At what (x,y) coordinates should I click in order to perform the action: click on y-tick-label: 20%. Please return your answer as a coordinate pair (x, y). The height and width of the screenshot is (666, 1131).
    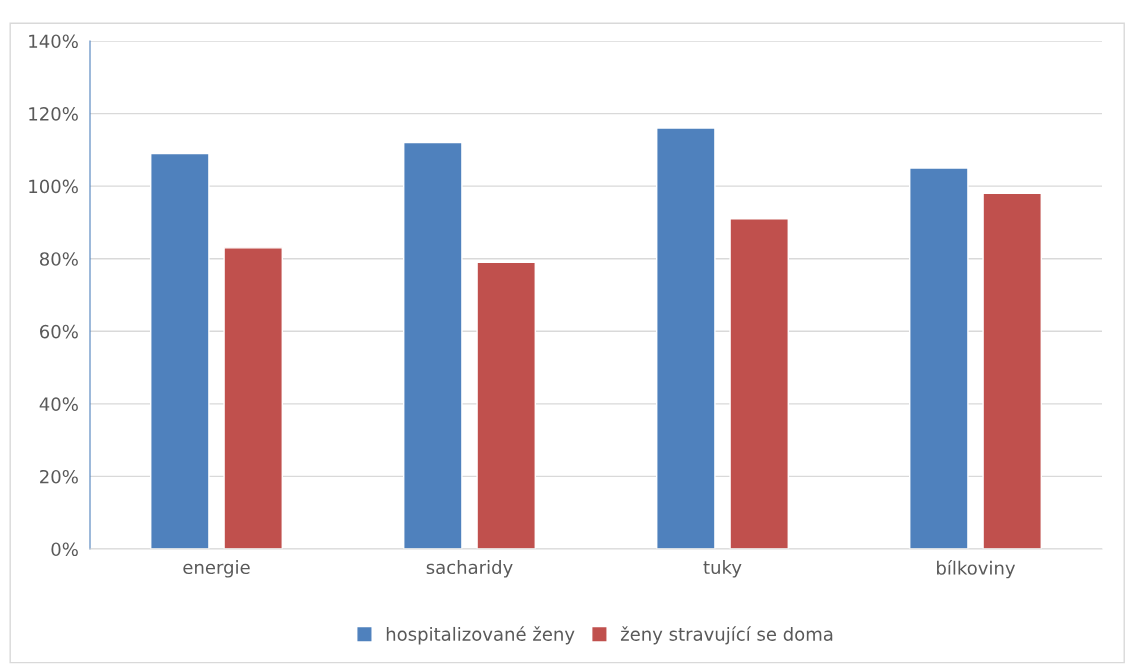
    Looking at the image, I should click on (59, 476).